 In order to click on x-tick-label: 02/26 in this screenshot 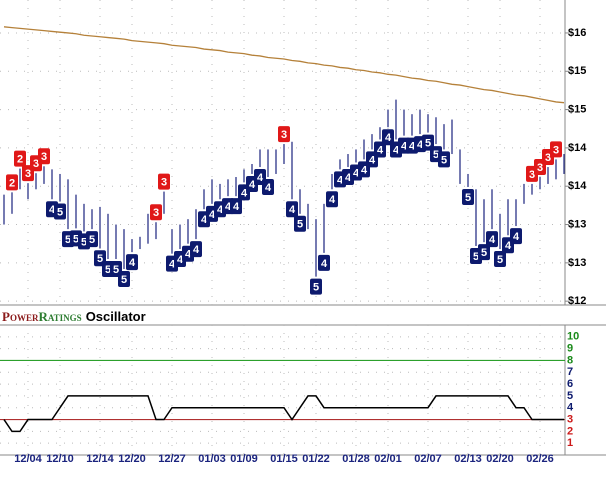, I will do `click(540, 459)`.